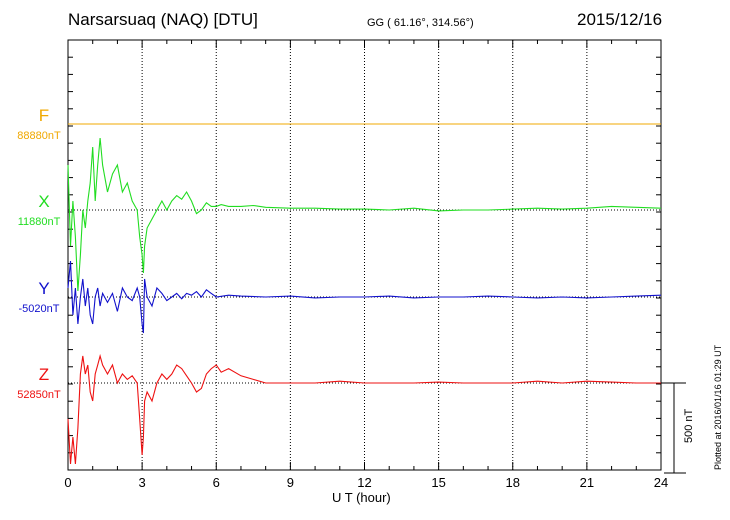 The width and height of the screenshot is (730, 520). I want to click on component-baseline-z: 52850nT, so click(39, 395).